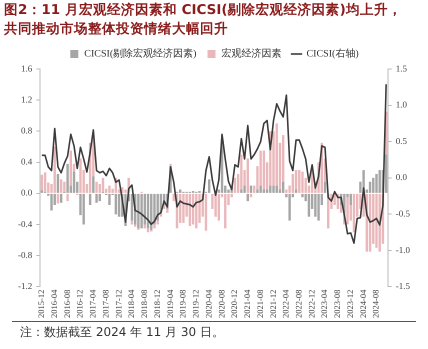  I want to click on x-tick-label: 2017-08, so click(105, 304).